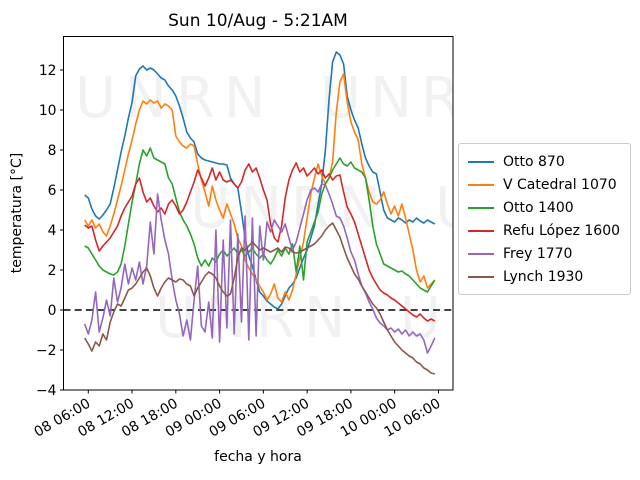 The height and width of the screenshot is (480, 640). I want to click on x-axis-label: fecha y hora, so click(258, 457).